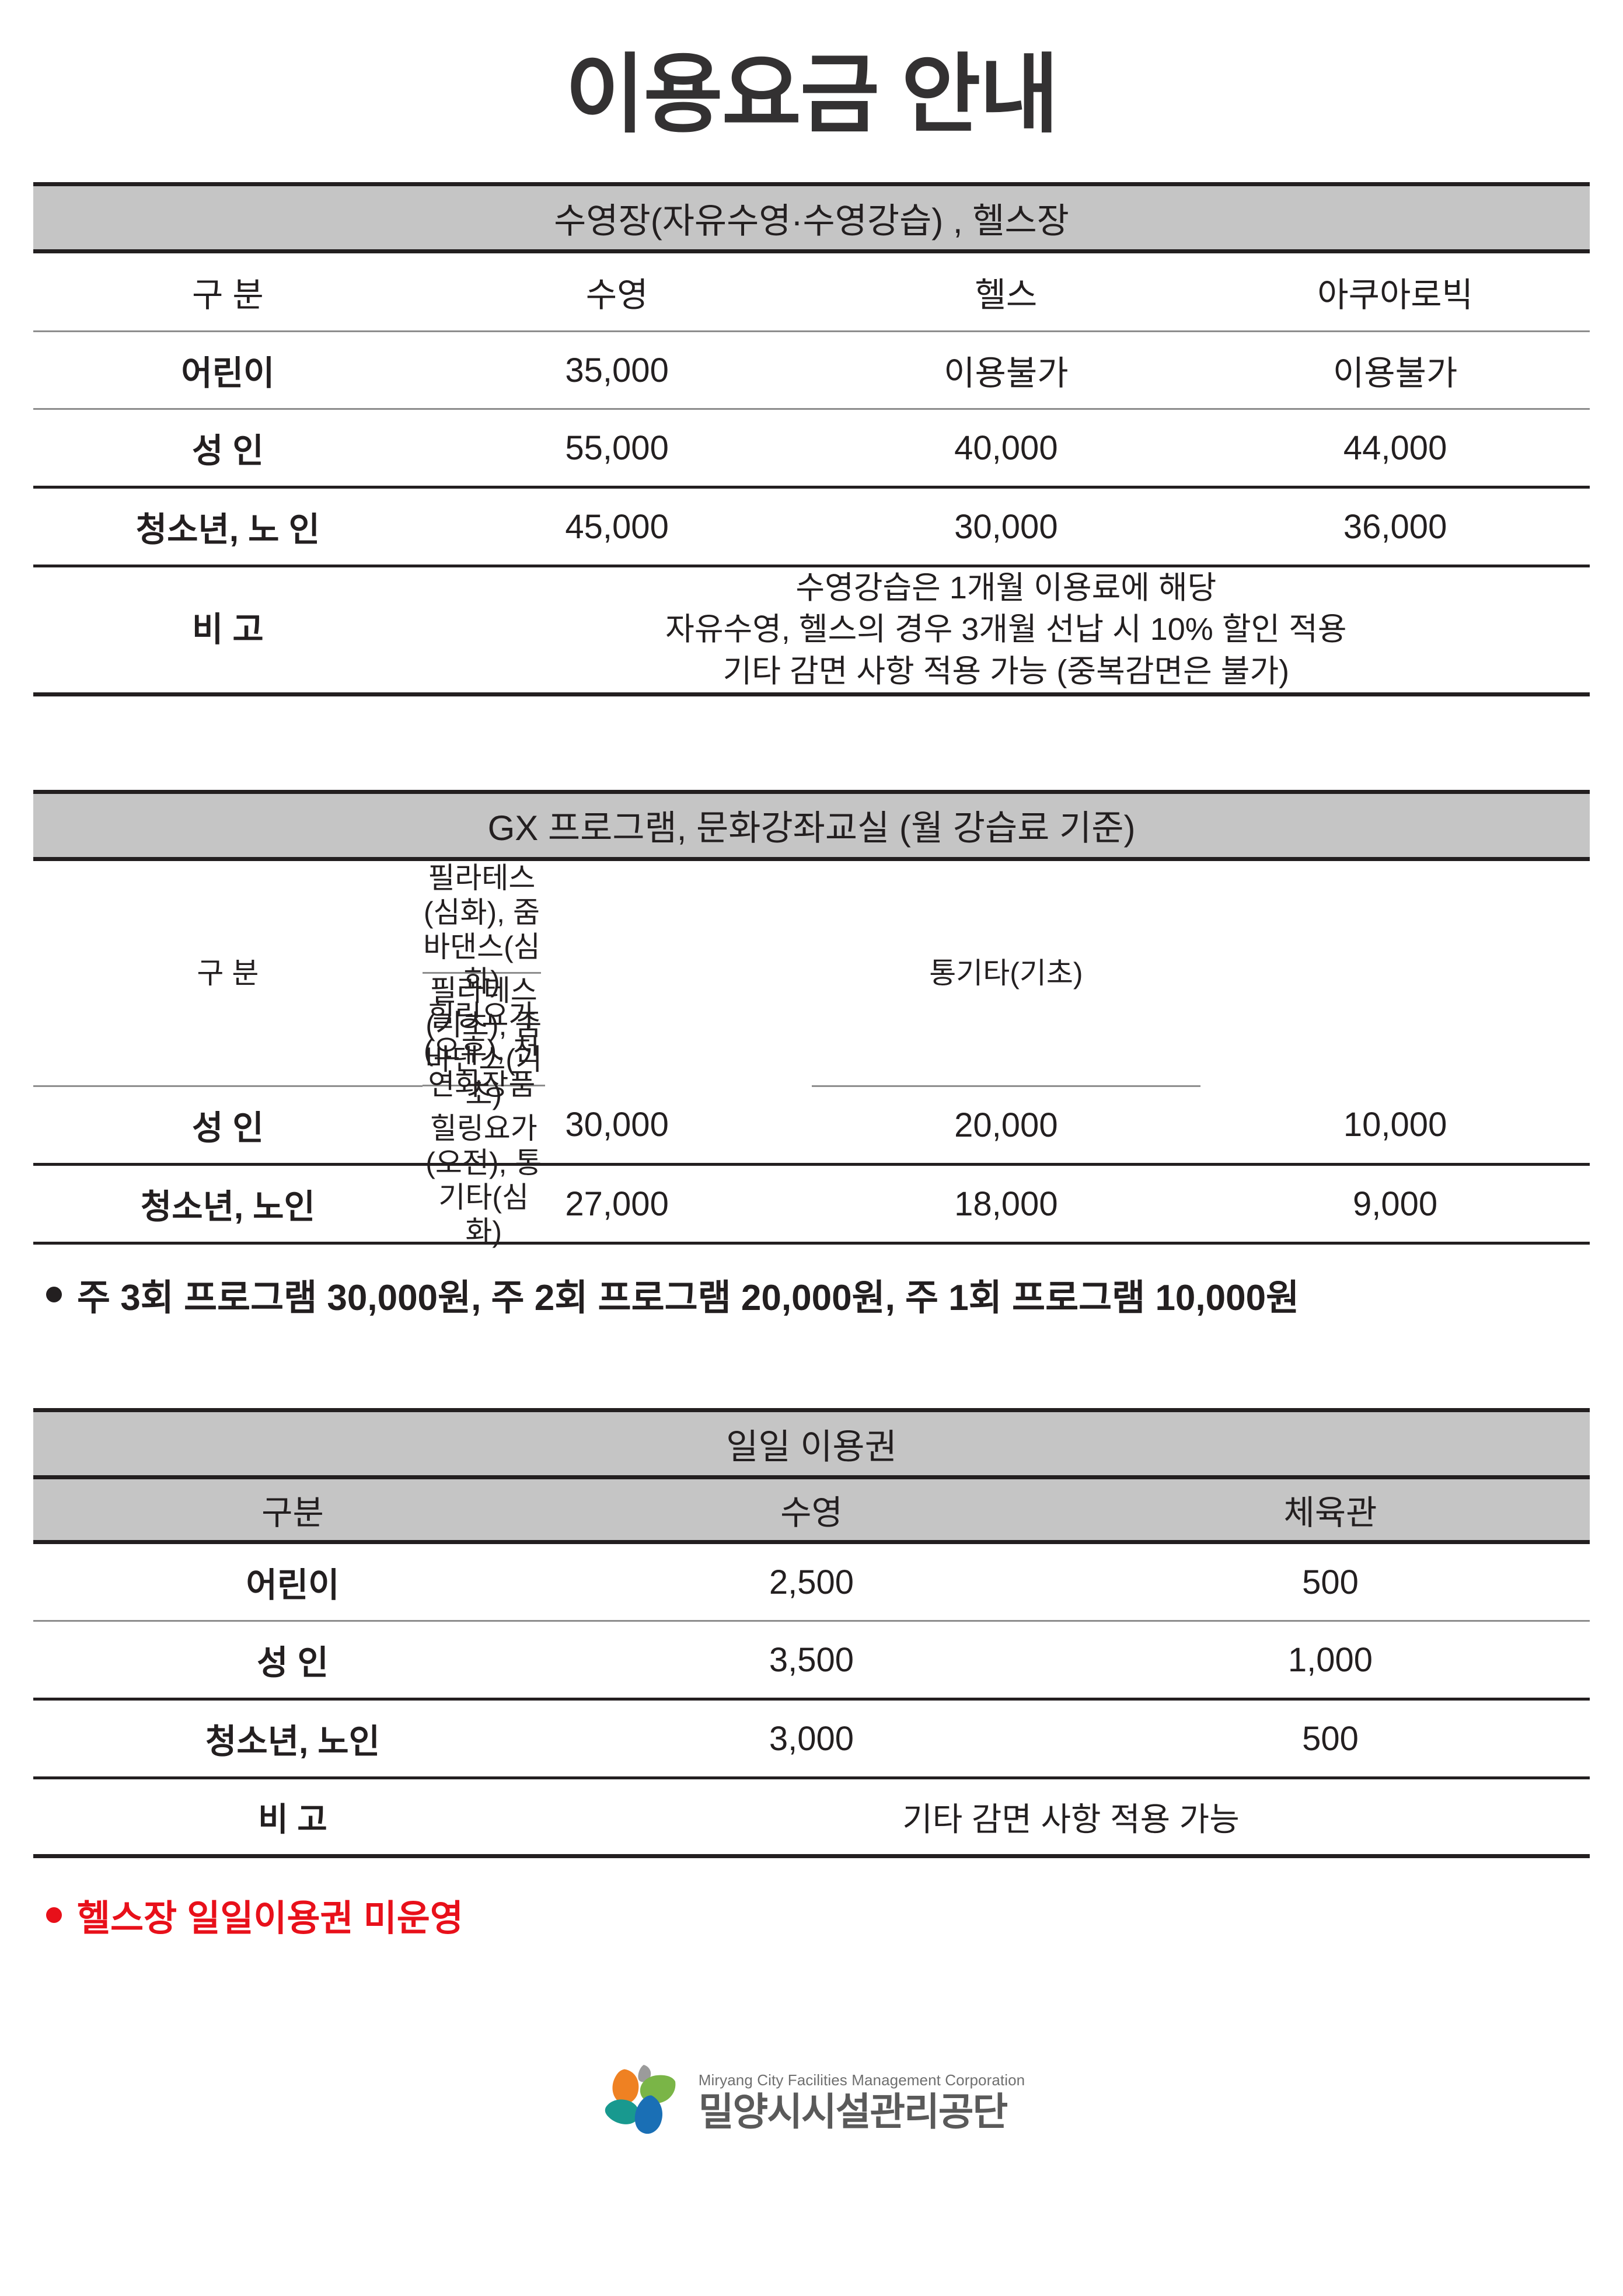 Image resolution: width=1623 pixels, height=2296 pixels. I want to click on gx-row1-label: 청소년, 노인, so click(228, 1205).